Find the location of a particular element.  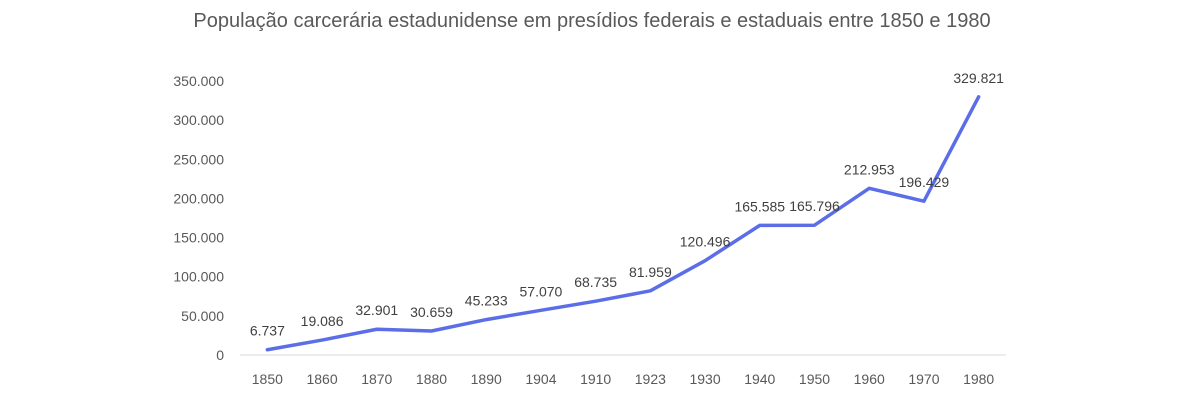

data-label: 165.585 is located at coordinates (759, 206).